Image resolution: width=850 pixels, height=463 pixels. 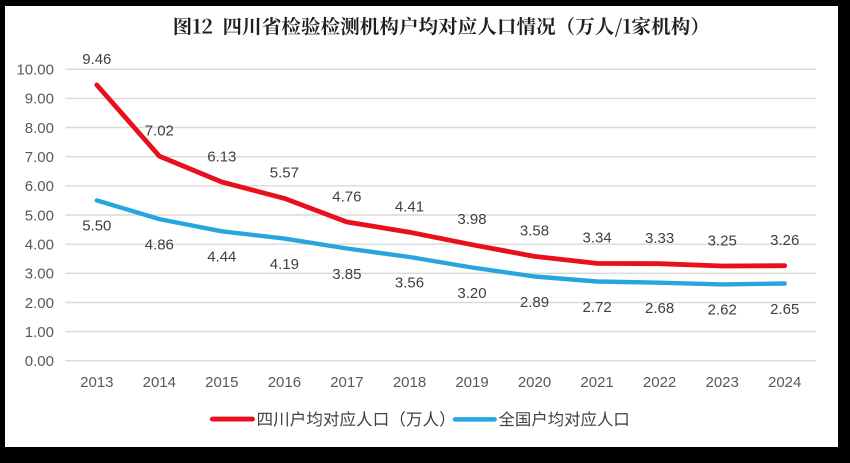 I want to click on svg-text: 2020, so click(x=534, y=382).